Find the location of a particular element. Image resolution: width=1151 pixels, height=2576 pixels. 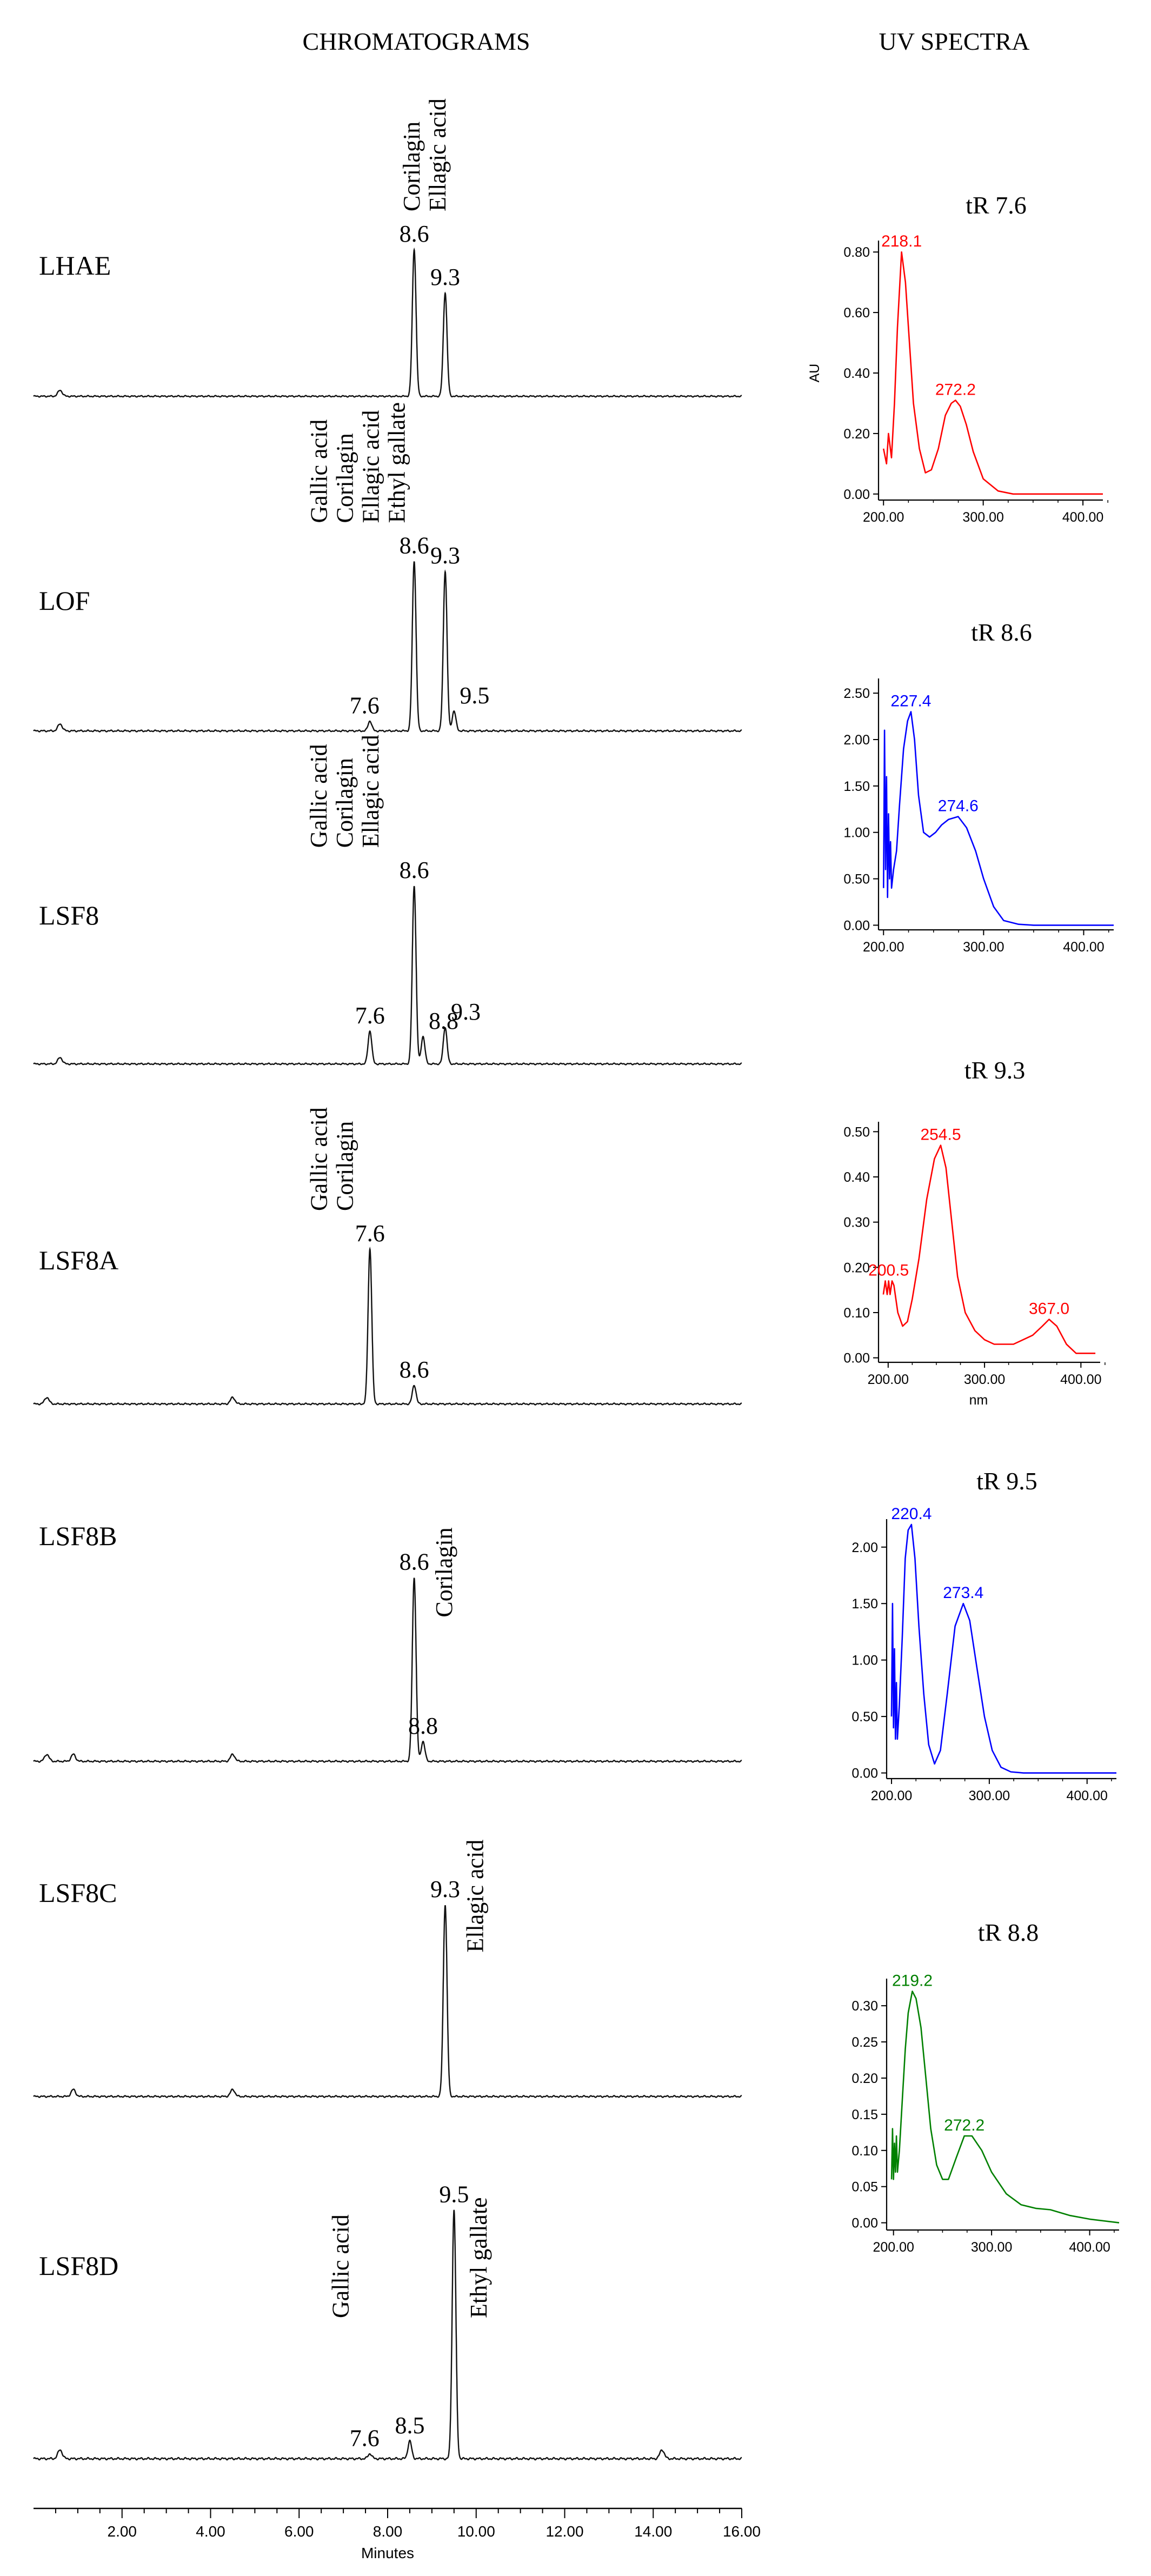

chromatogram-lsf8d: LSF8D 7.6 8.5 9.5 Gallic acid Ethyl gallate is located at coordinates (387, 2321).